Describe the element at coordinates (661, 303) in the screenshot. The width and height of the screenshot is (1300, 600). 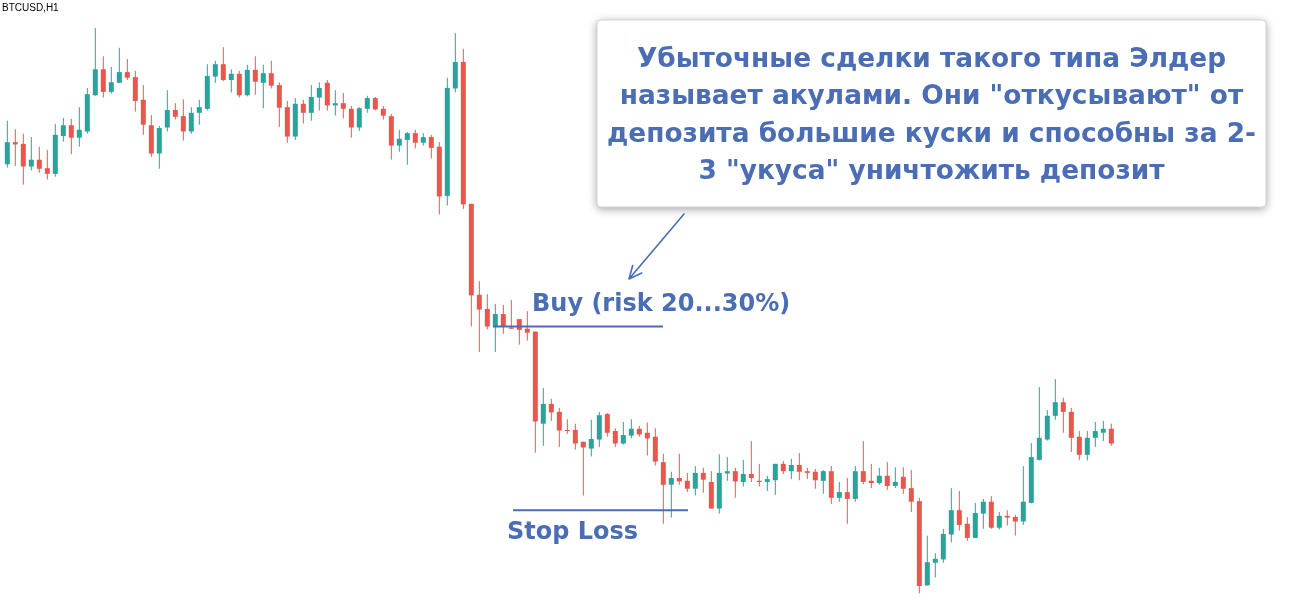
I see `ref-line-label: Buy (risk 20...30%)` at that location.